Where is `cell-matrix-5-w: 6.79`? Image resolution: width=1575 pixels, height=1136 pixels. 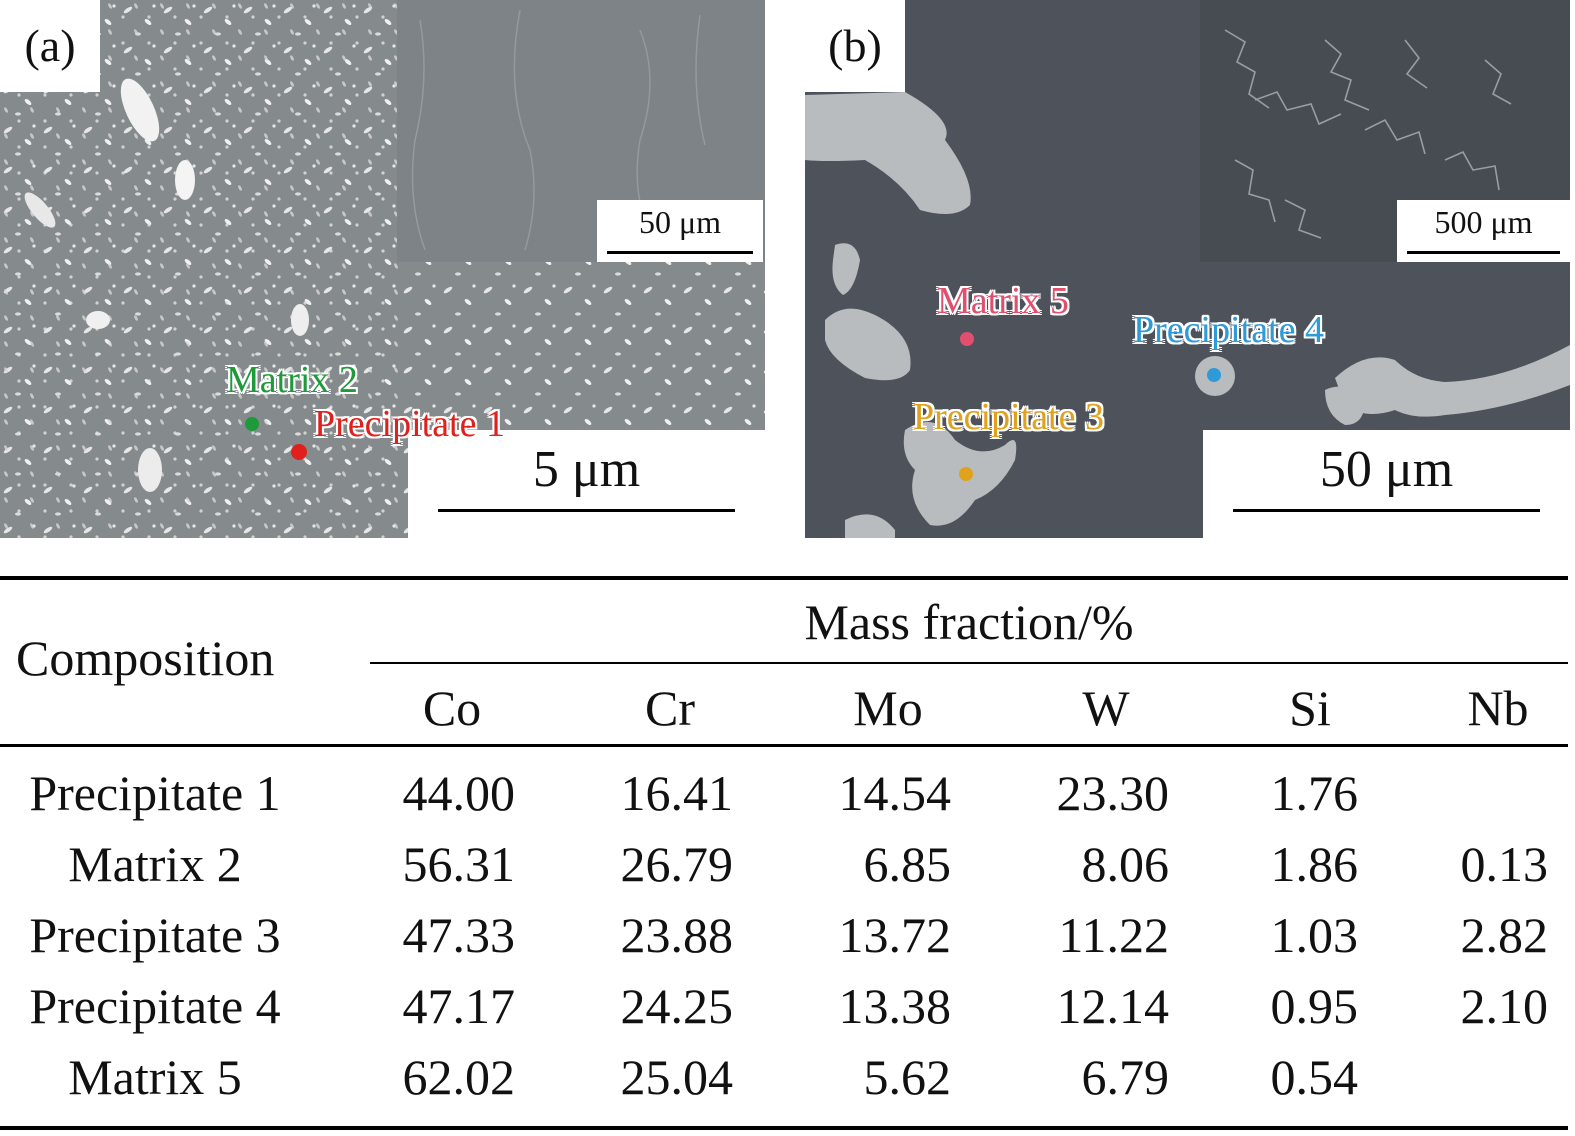
cell-matrix-5-w: 6.79 is located at coordinates (1125, 1077).